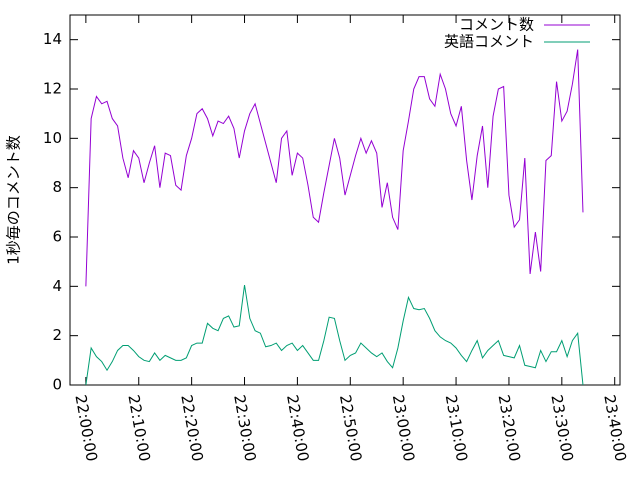  What do you see at coordinates (52, 138) in the screenshot?
I see `y-tick-label: 10` at bounding box center [52, 138].